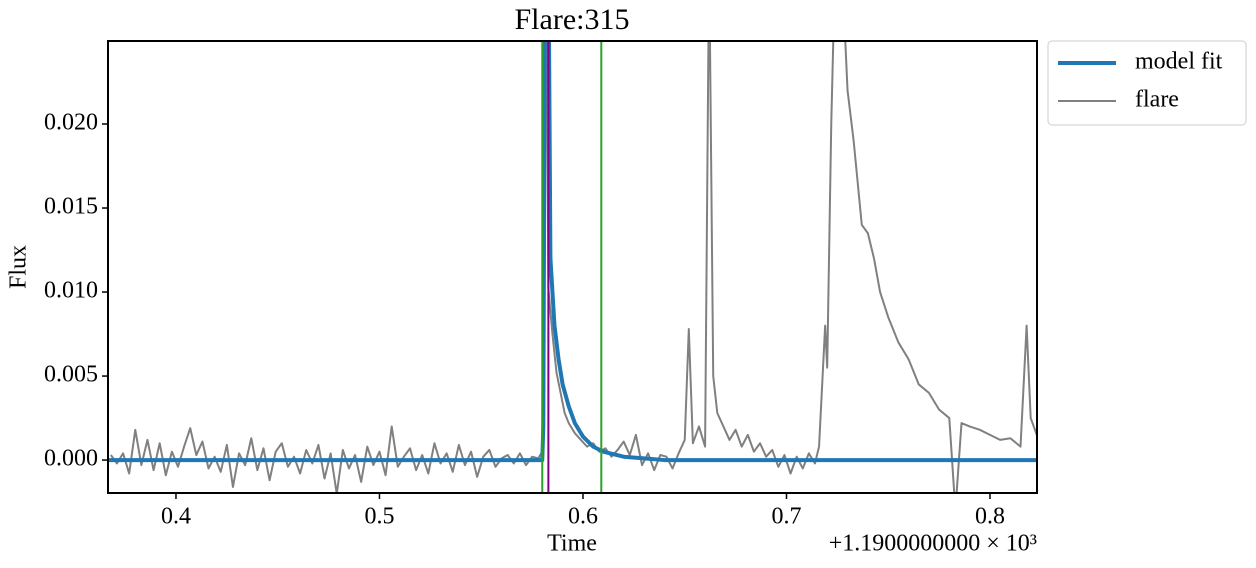  I want to click on x-offset-label: +1.1900000000 × 10³, so click(933, 544).